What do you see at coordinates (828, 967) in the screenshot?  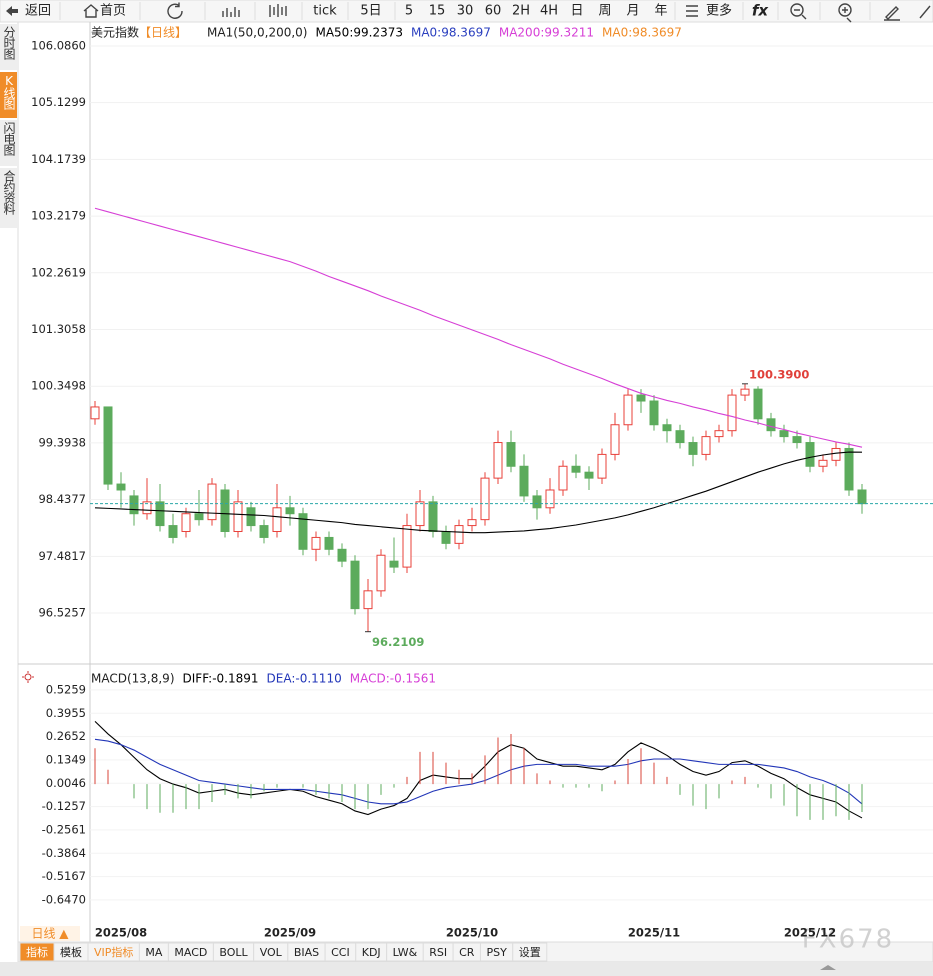 I see `collapse-arrow` at bounding box center [828, 967].